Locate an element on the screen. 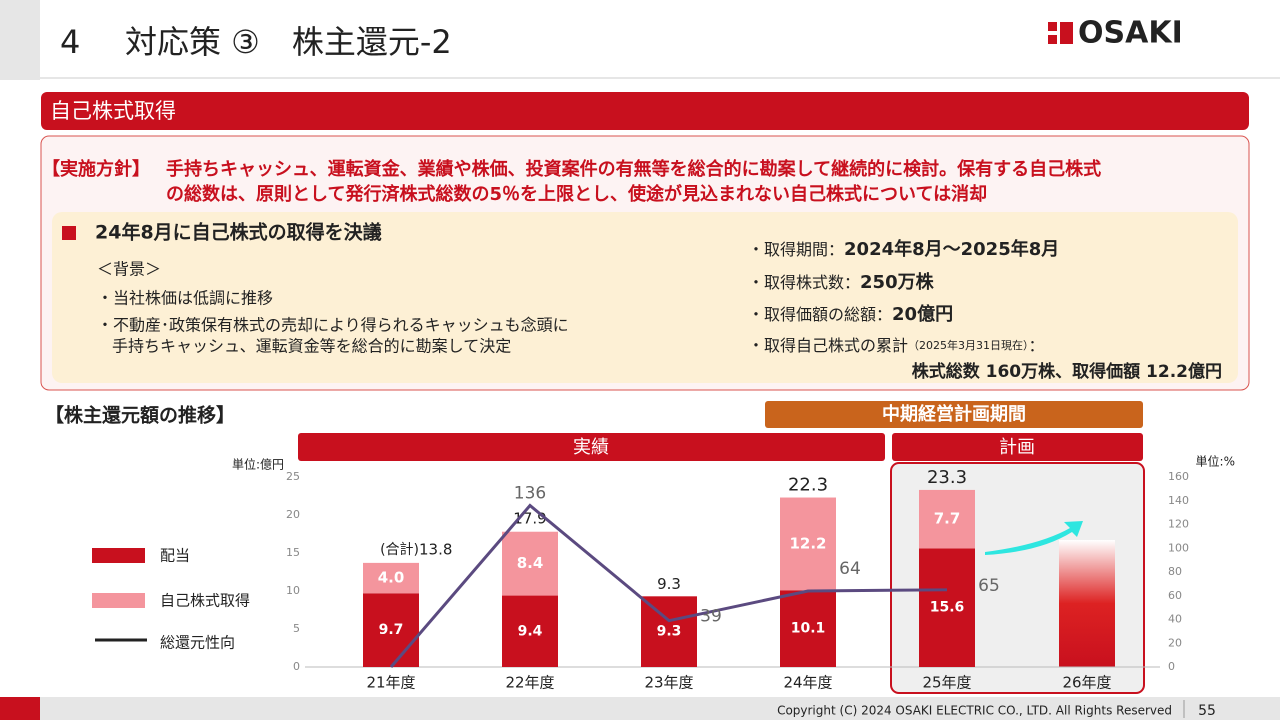  y2-unit: 単位:% is located at coordinates (1215, 461).